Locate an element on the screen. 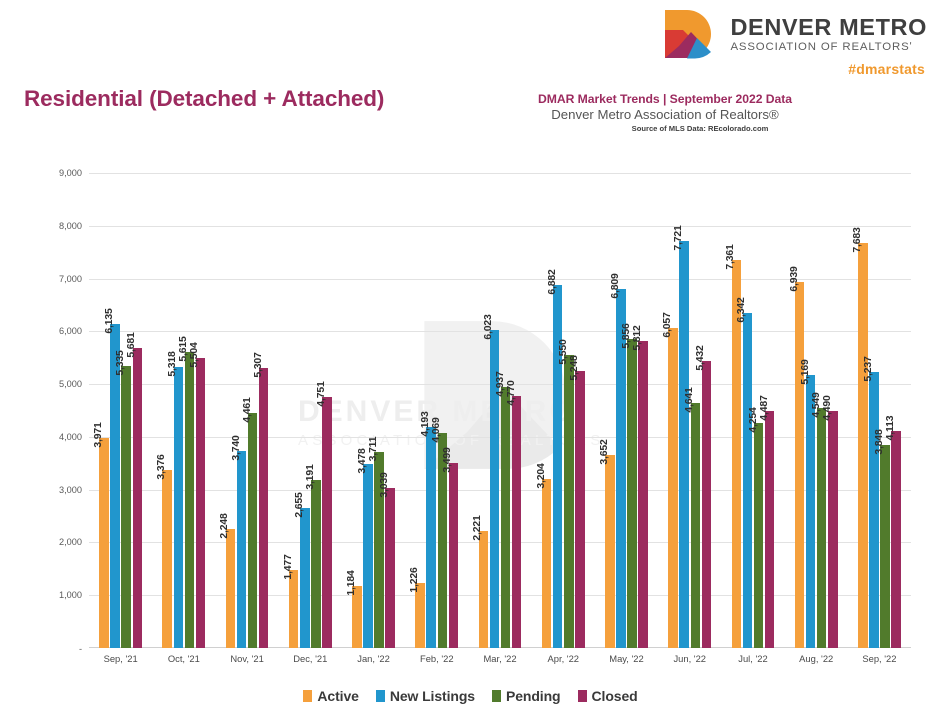  bar-active: 3,652 is located at coordinates (607, 544).